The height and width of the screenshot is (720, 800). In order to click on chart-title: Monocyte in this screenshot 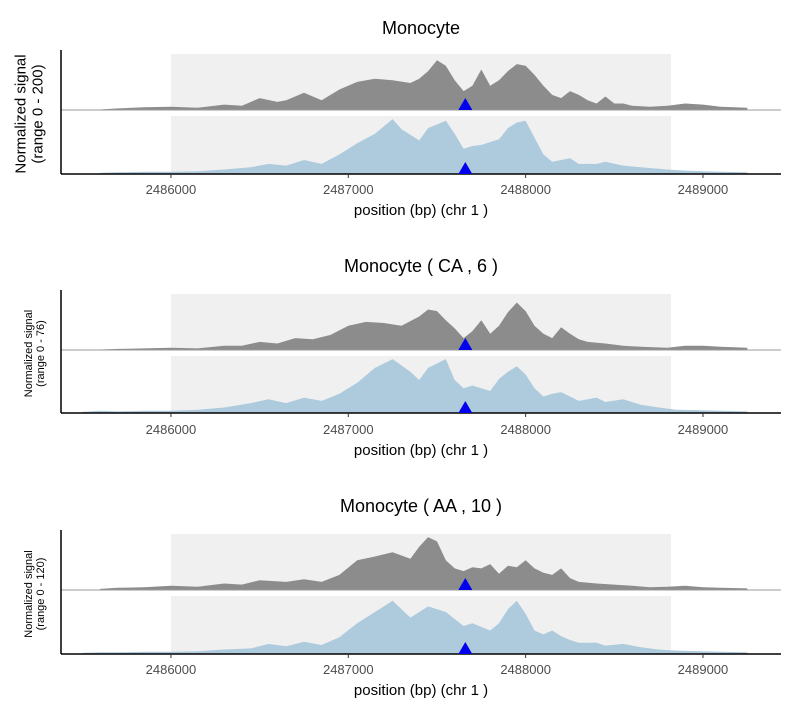, I will do `click(421, 28)`.